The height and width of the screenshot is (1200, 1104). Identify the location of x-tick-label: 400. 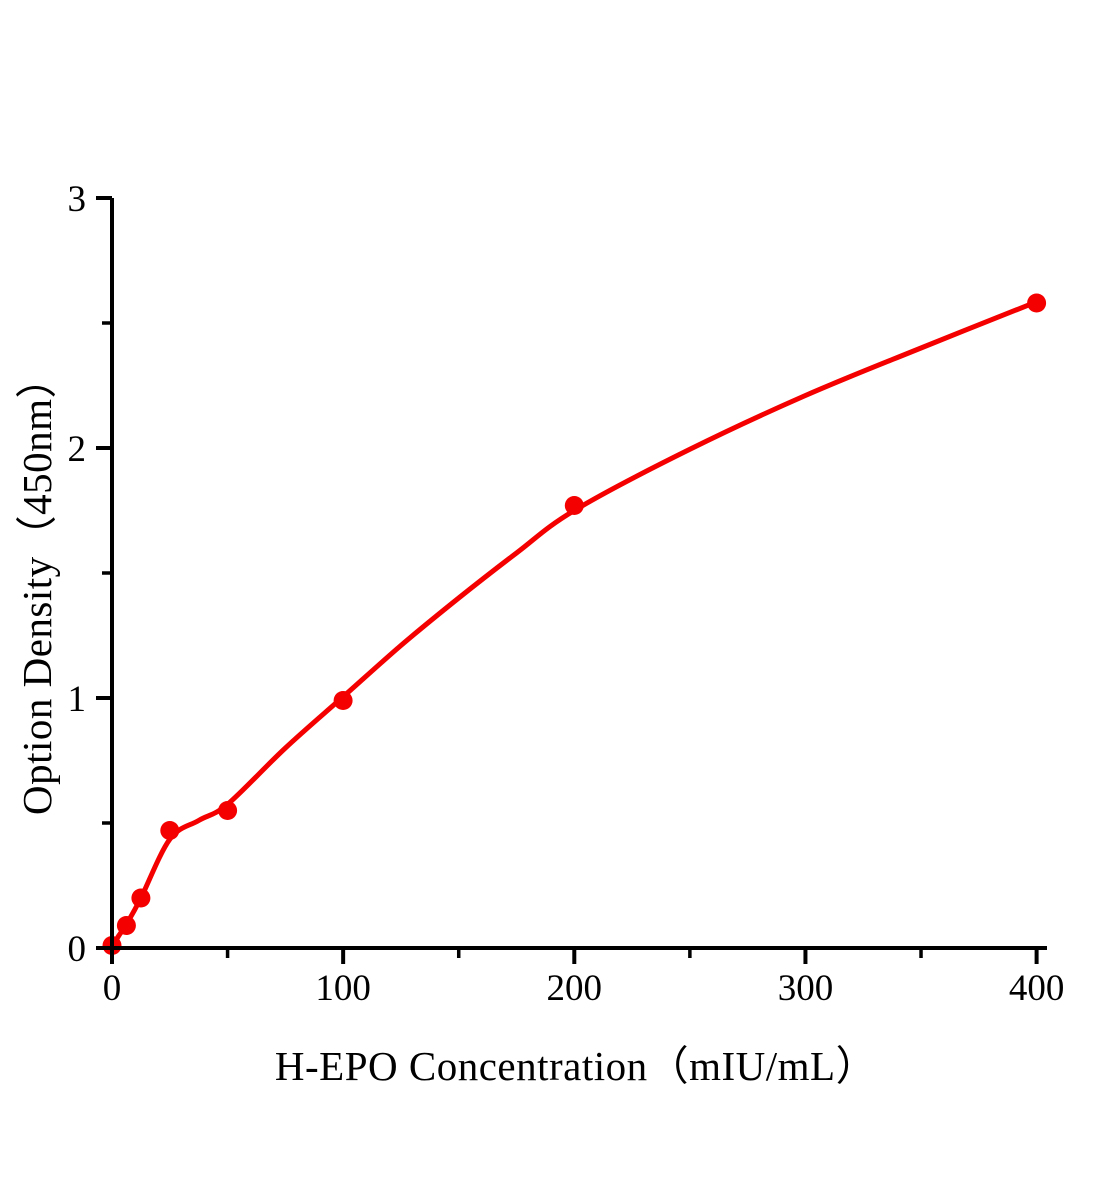
(1037, 988).